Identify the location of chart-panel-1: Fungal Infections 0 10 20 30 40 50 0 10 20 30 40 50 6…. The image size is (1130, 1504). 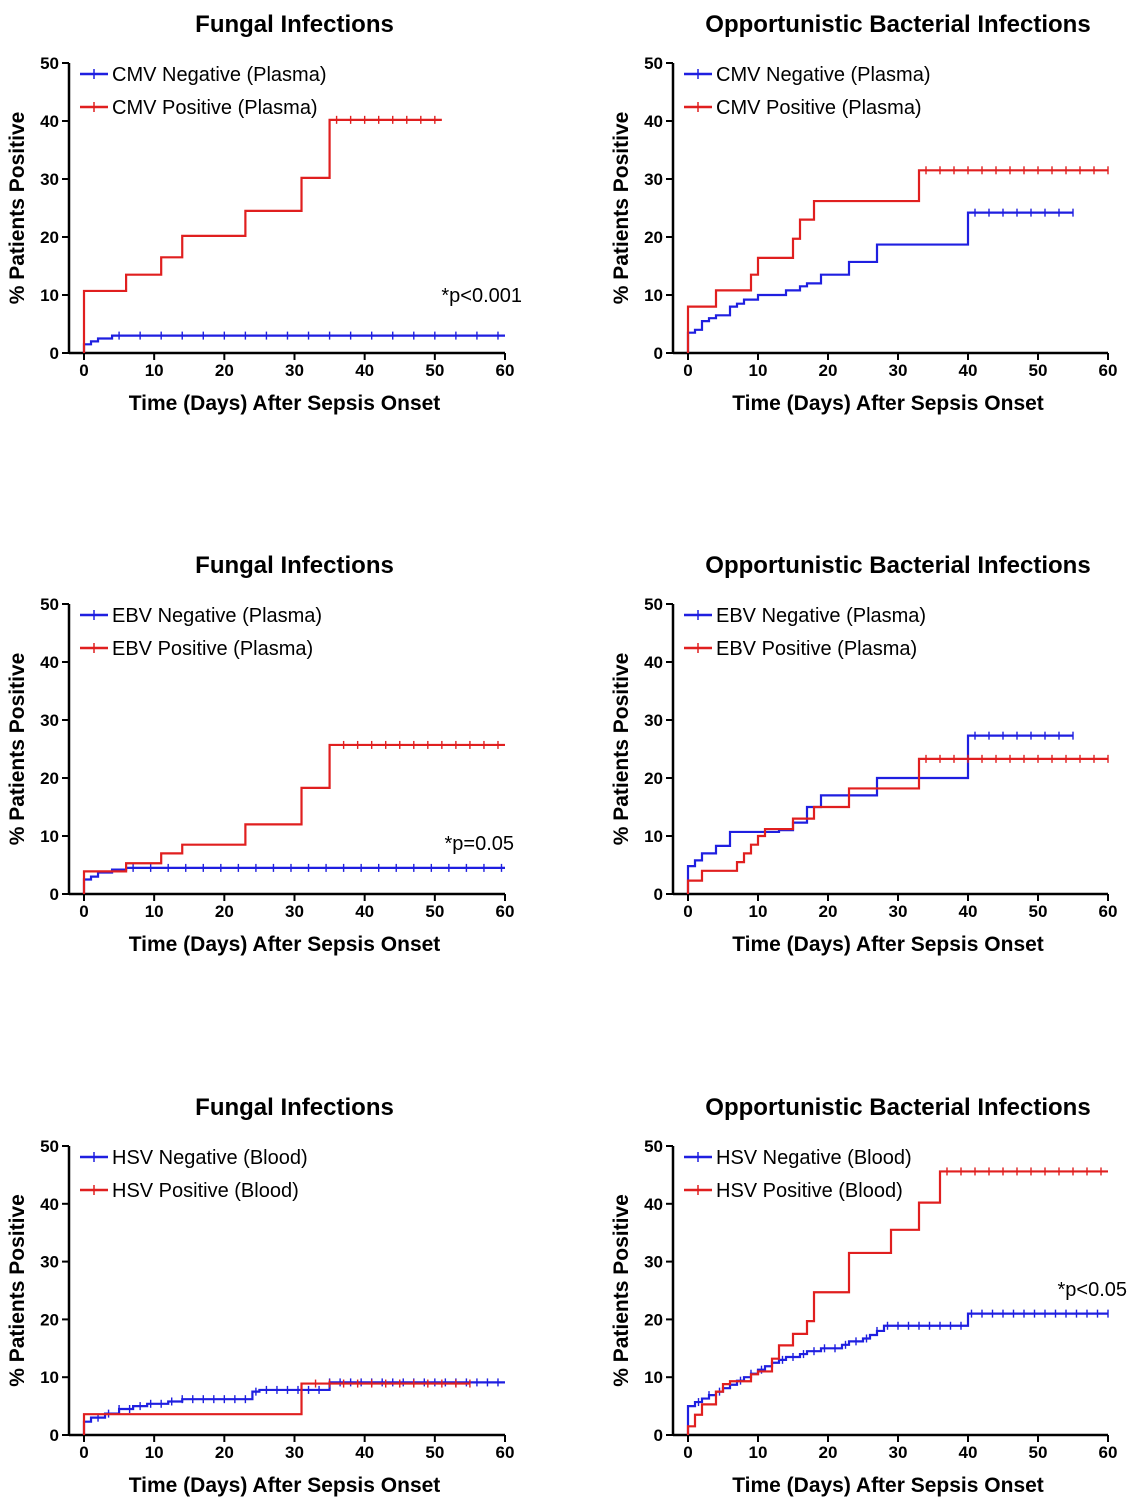
(264, 213).